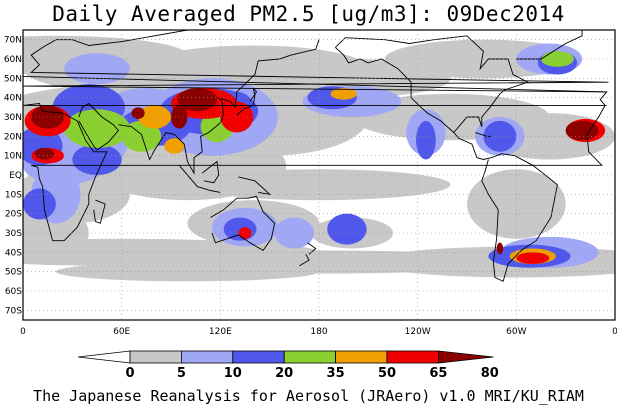  What do you see at coordinates (13, 253) in the screenshot?
I see `lat-tick-label: 40S` at bounding box center [13, 253].